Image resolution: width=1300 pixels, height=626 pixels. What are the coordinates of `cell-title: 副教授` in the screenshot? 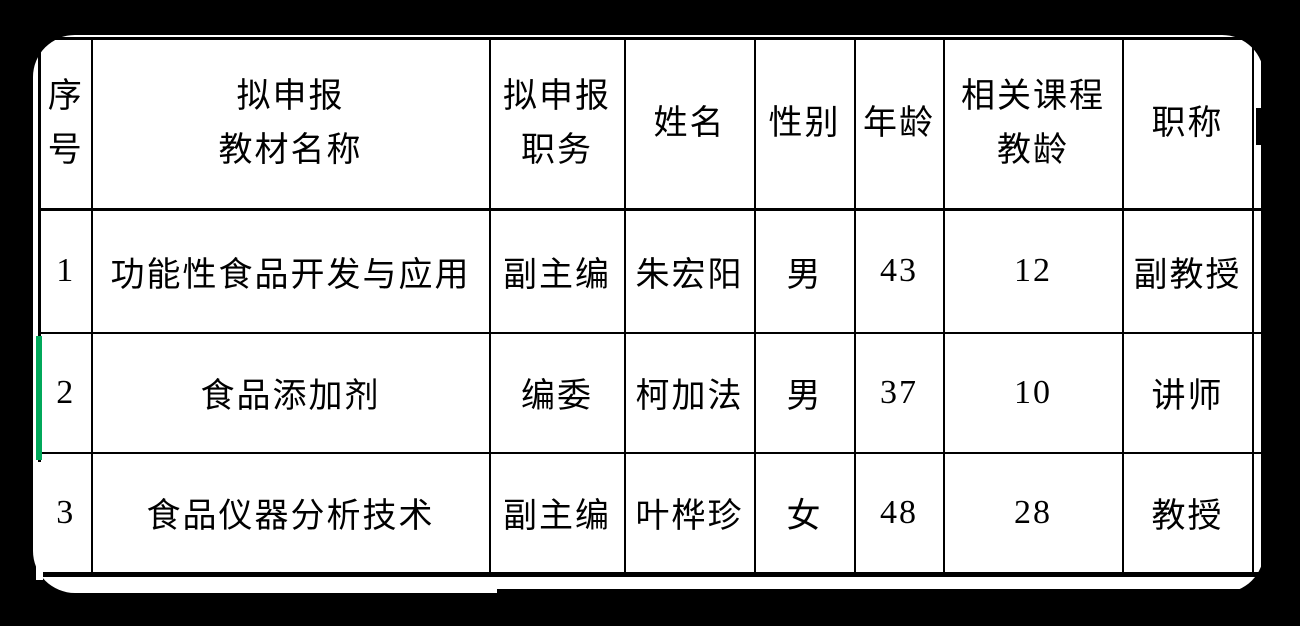 It's located at (1187, 271).